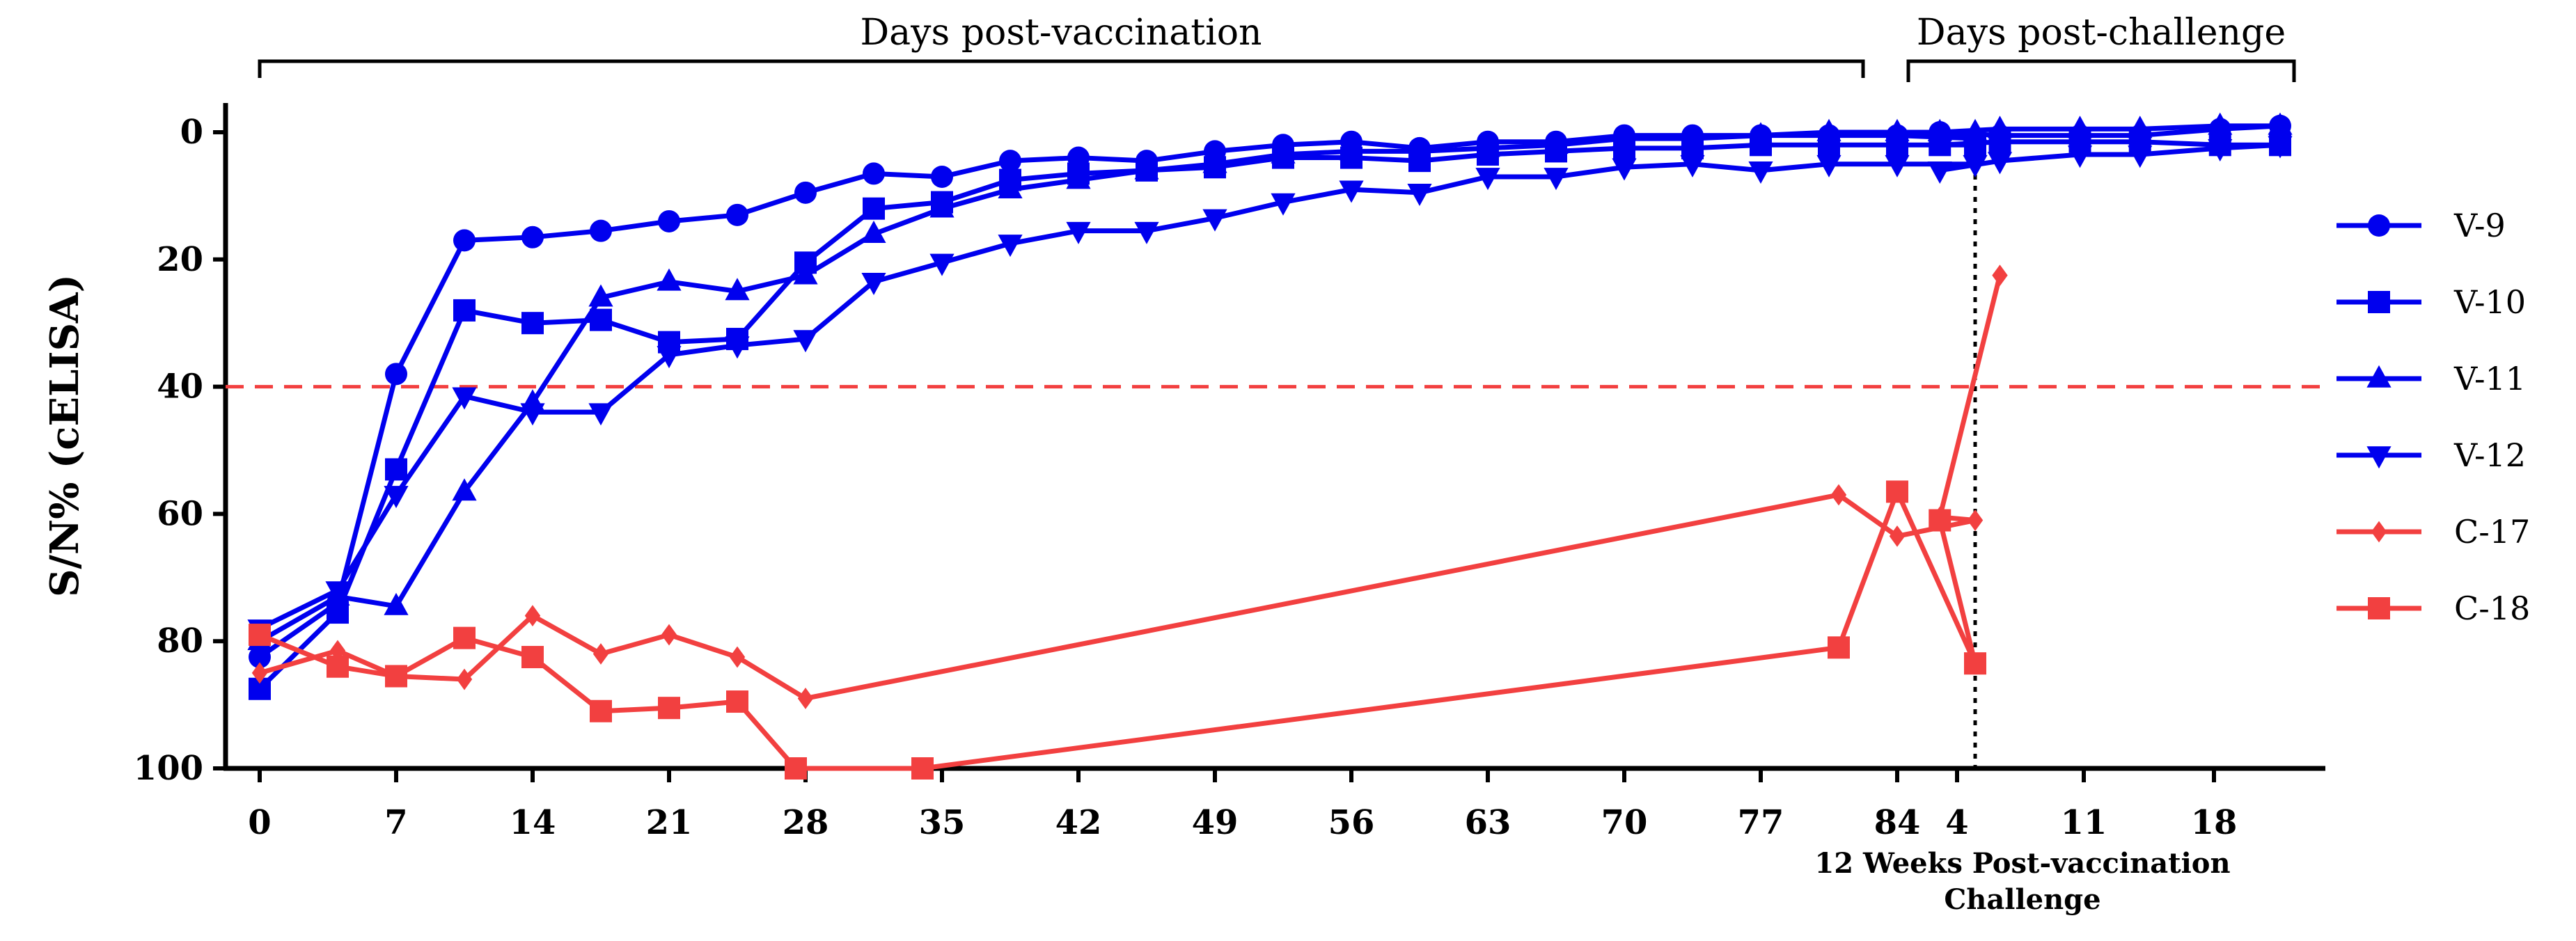 This screenshot has height=941, width=2576. Describe the element at coordinates (2492, 532) in the screenshot. I see `legend-label: C-17` at that location.